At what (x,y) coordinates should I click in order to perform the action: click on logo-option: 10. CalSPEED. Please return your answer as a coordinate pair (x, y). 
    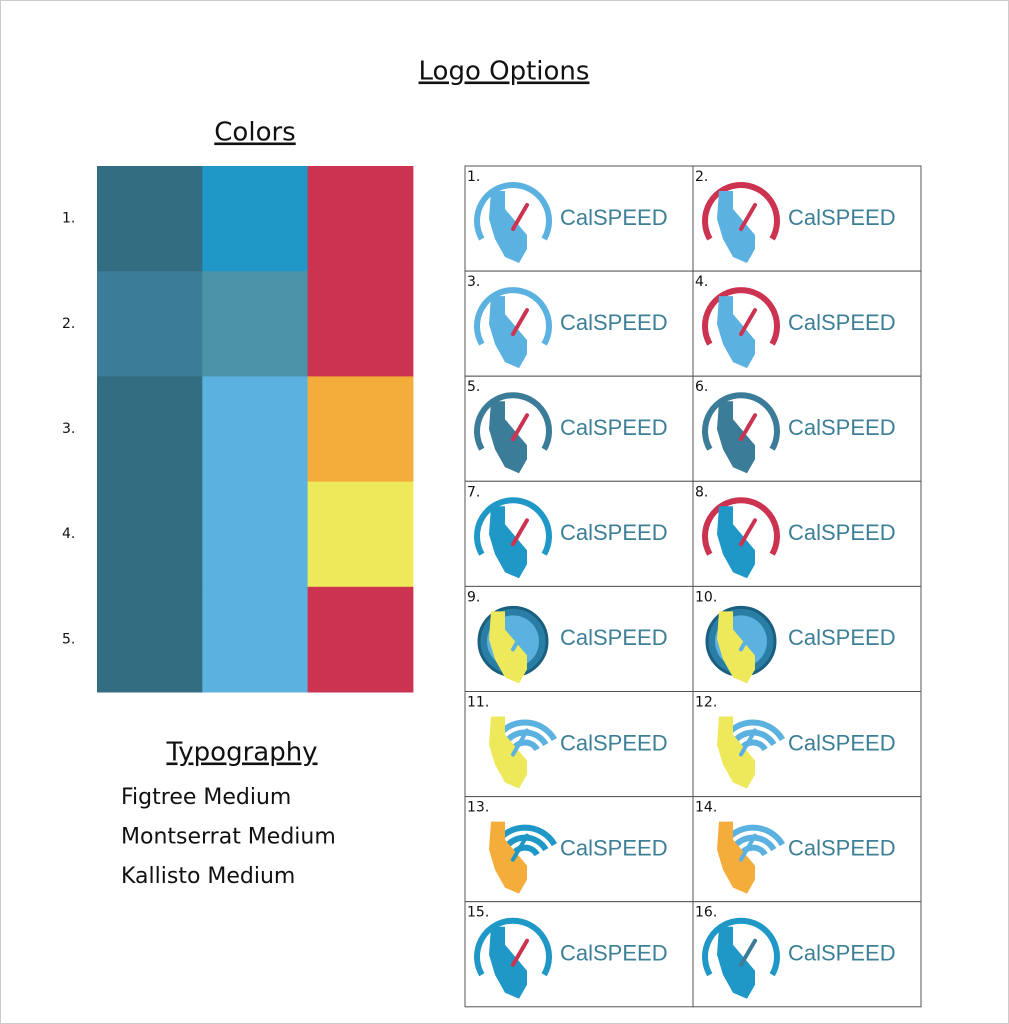
    Looking at the image, I should click on (807, 639).